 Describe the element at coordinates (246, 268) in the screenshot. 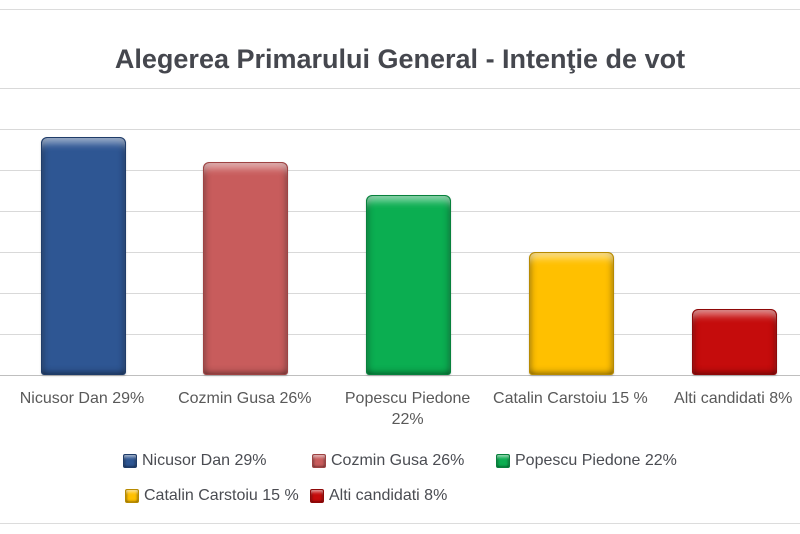

I see `bar-cozmin-gusa-26pct` at that location.